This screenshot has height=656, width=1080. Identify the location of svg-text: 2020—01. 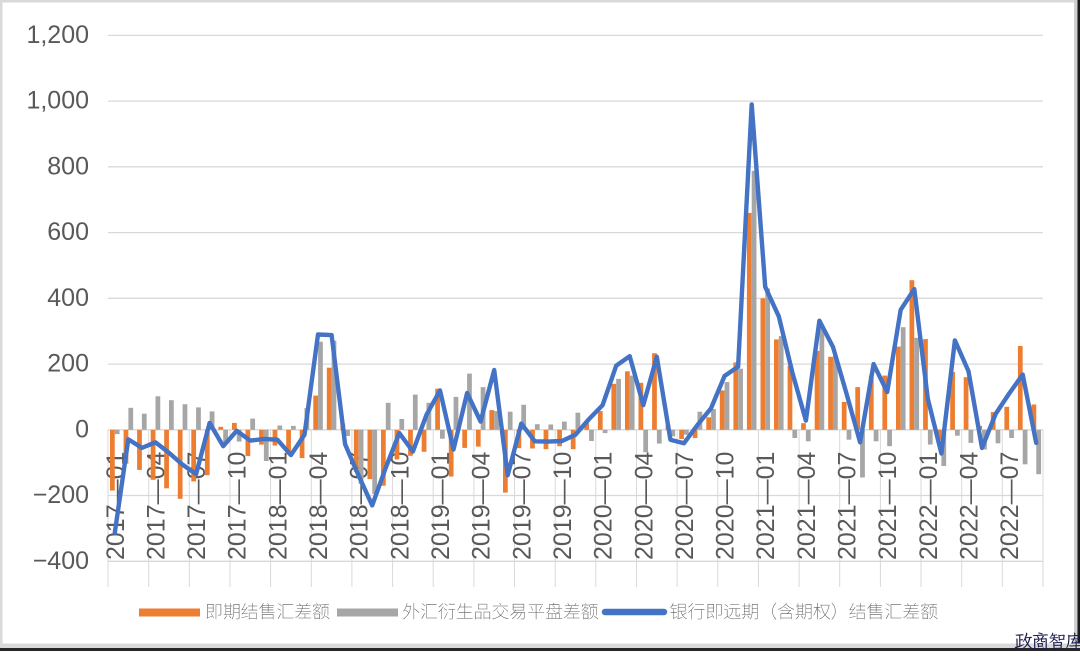
(604, 506).